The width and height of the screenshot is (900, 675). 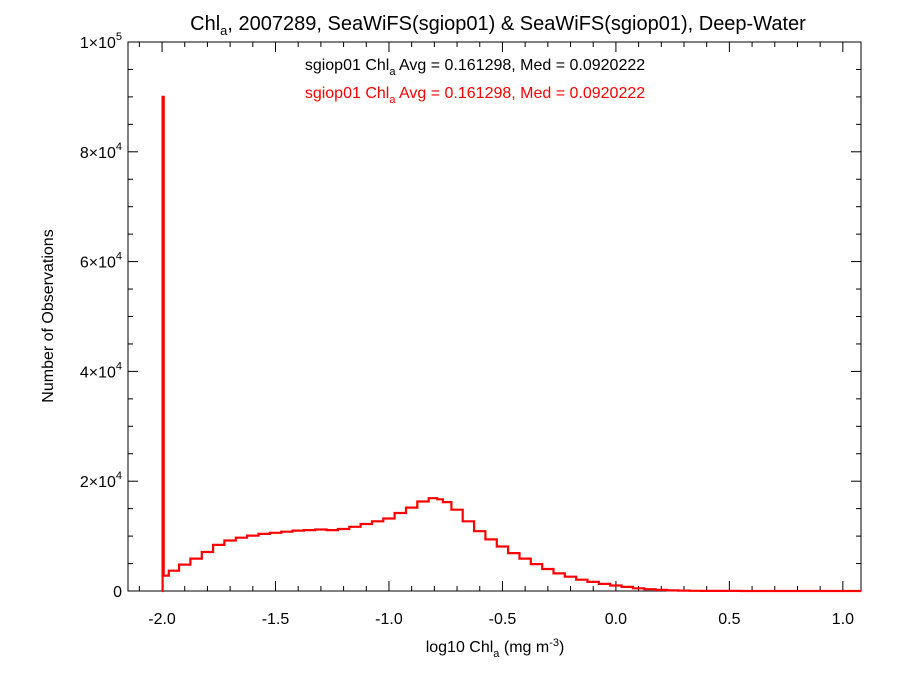 I want to click on y-tick-label: 1×10⁵, so click(x=101, y=41).